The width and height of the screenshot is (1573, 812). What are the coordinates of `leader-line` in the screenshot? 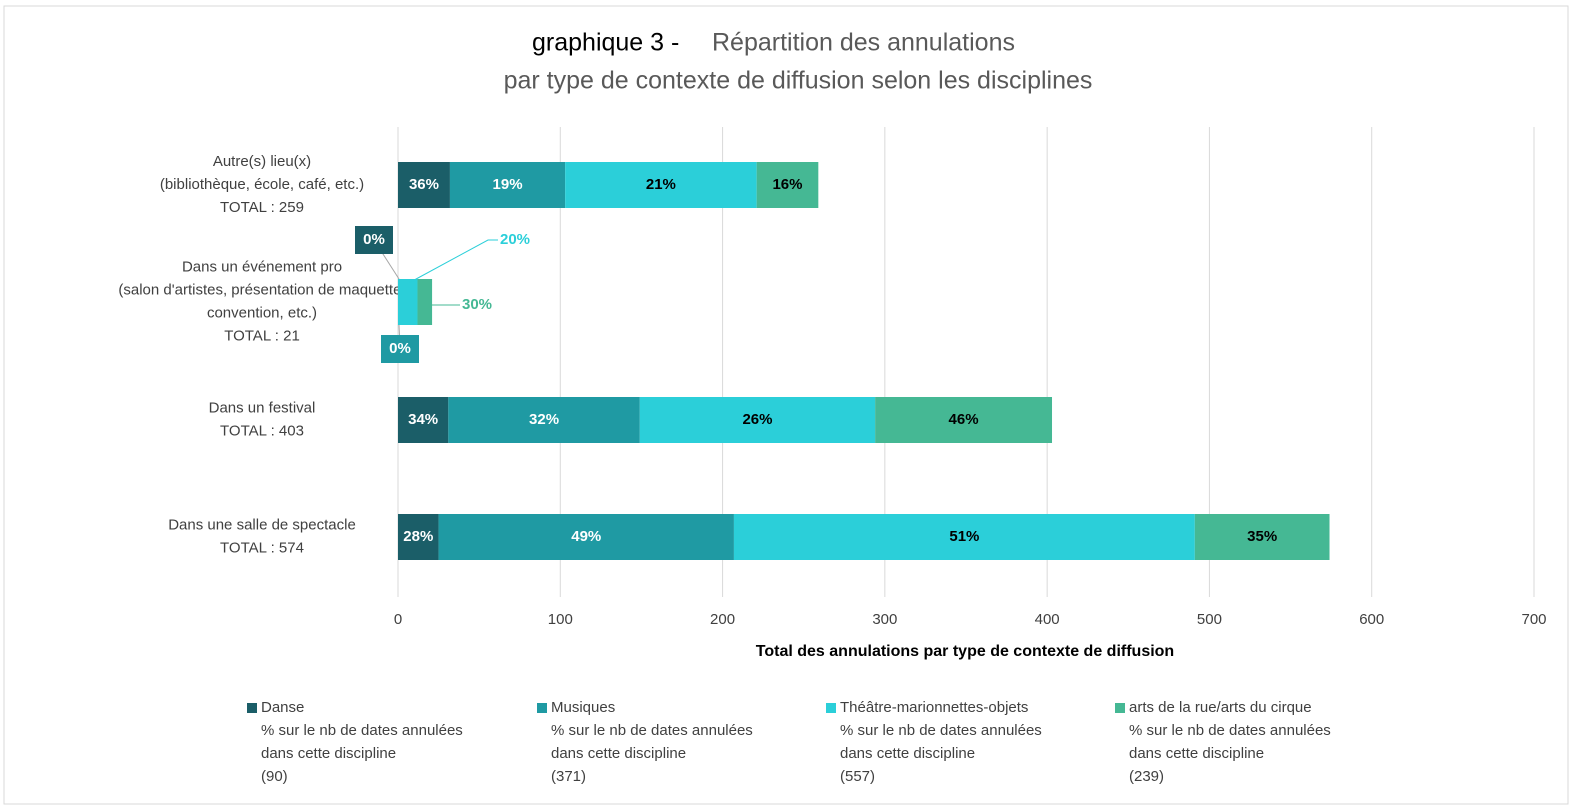 It's located at (453, 261).